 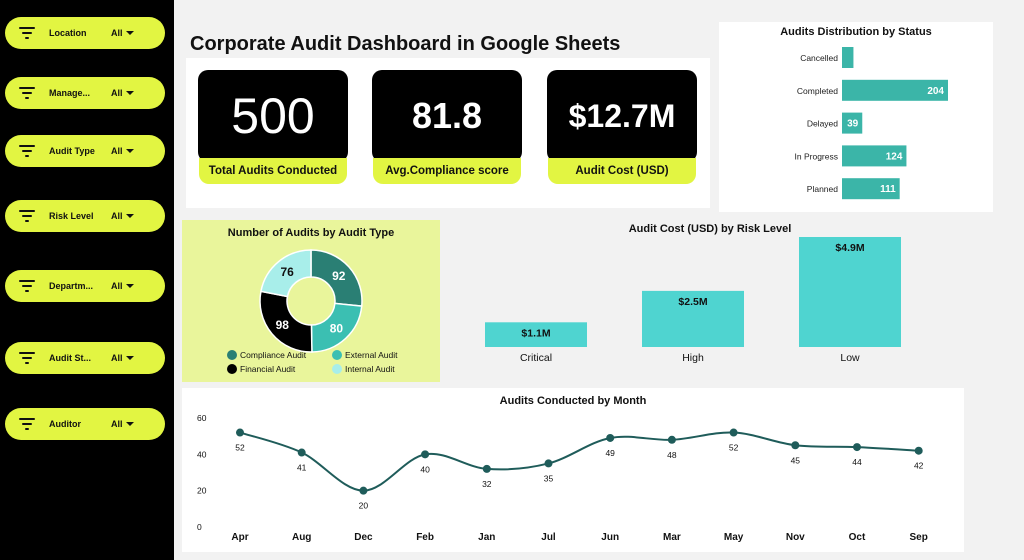 I want to click on legend-entry: Internal Audit, so click(x=370, y=369).